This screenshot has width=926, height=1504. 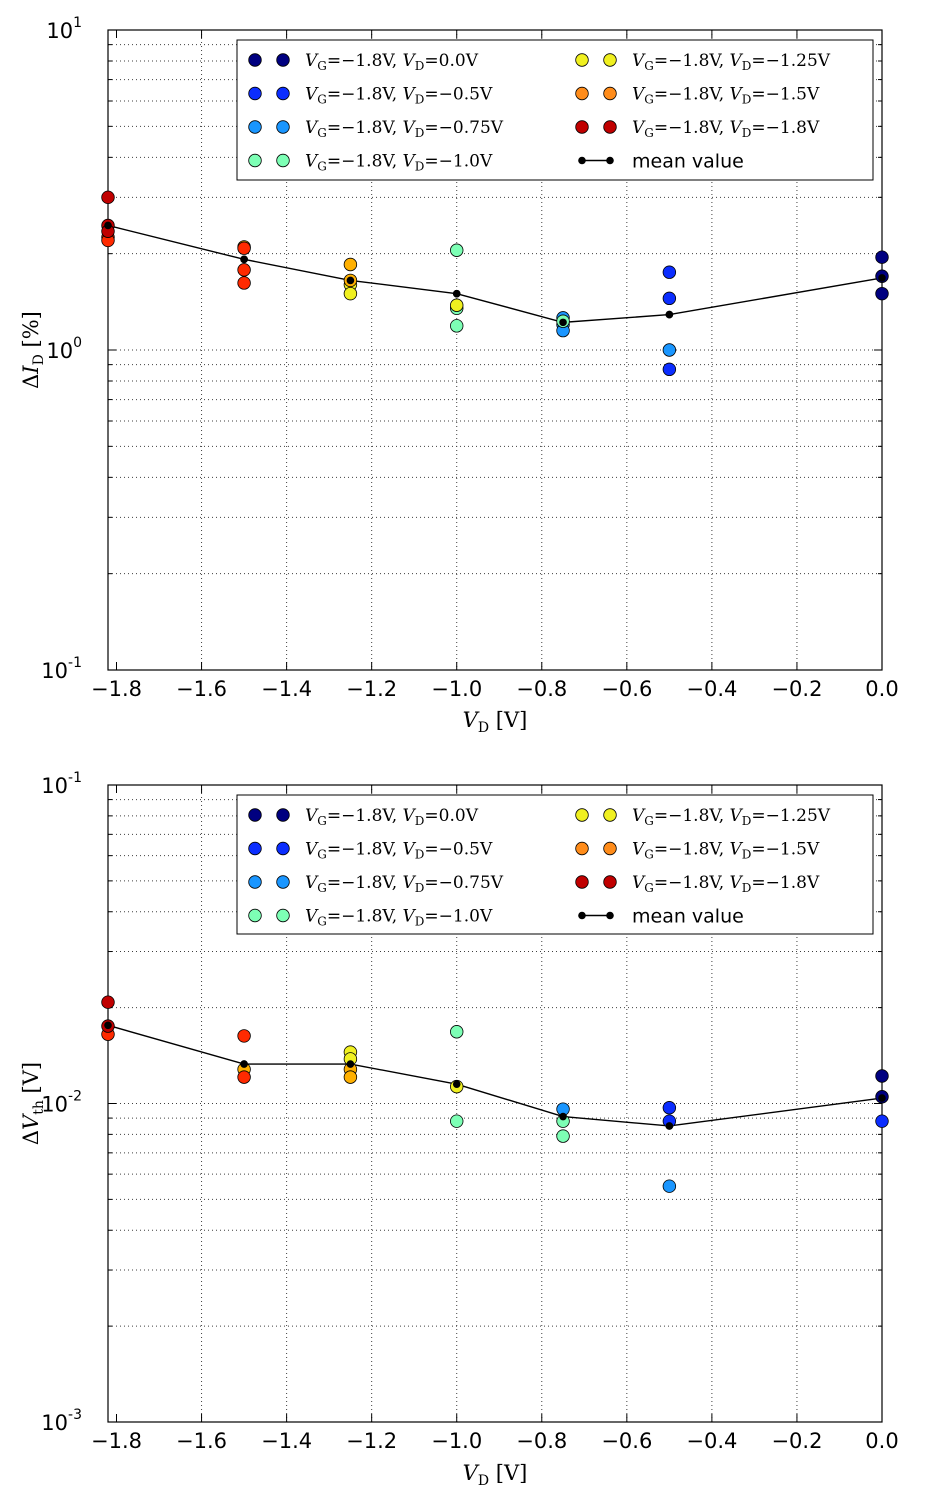 I want to click on x-tick-label: −1.4, so click(x=286, y=689).